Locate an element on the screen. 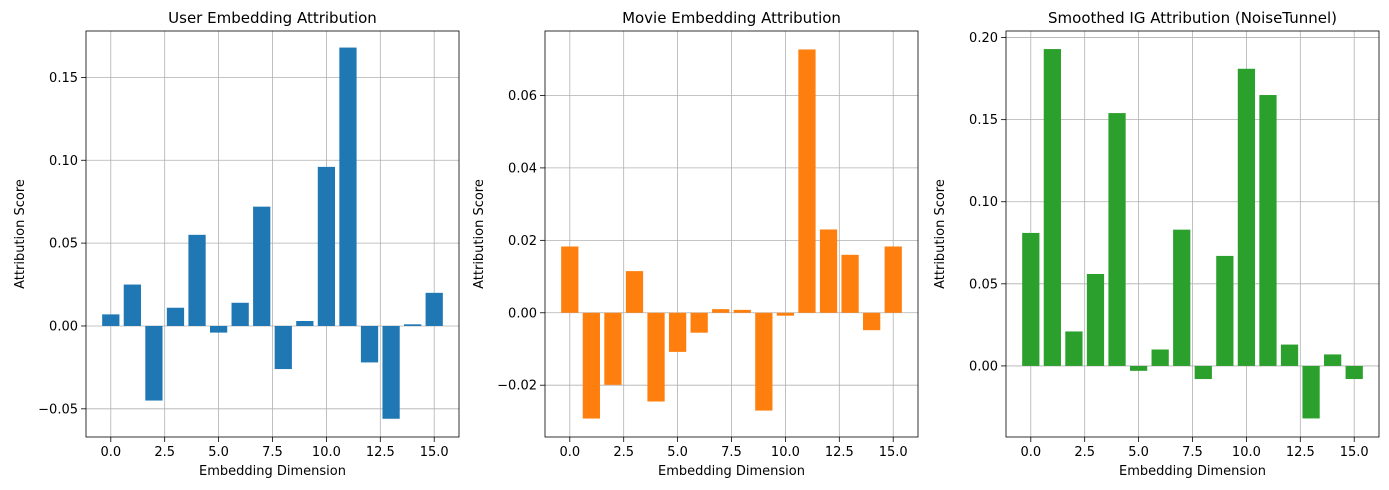 Image resolution: width=1389 pixels, height=490 pixels. y-tick-label: 0.04 is located at coordinates (522, 168).